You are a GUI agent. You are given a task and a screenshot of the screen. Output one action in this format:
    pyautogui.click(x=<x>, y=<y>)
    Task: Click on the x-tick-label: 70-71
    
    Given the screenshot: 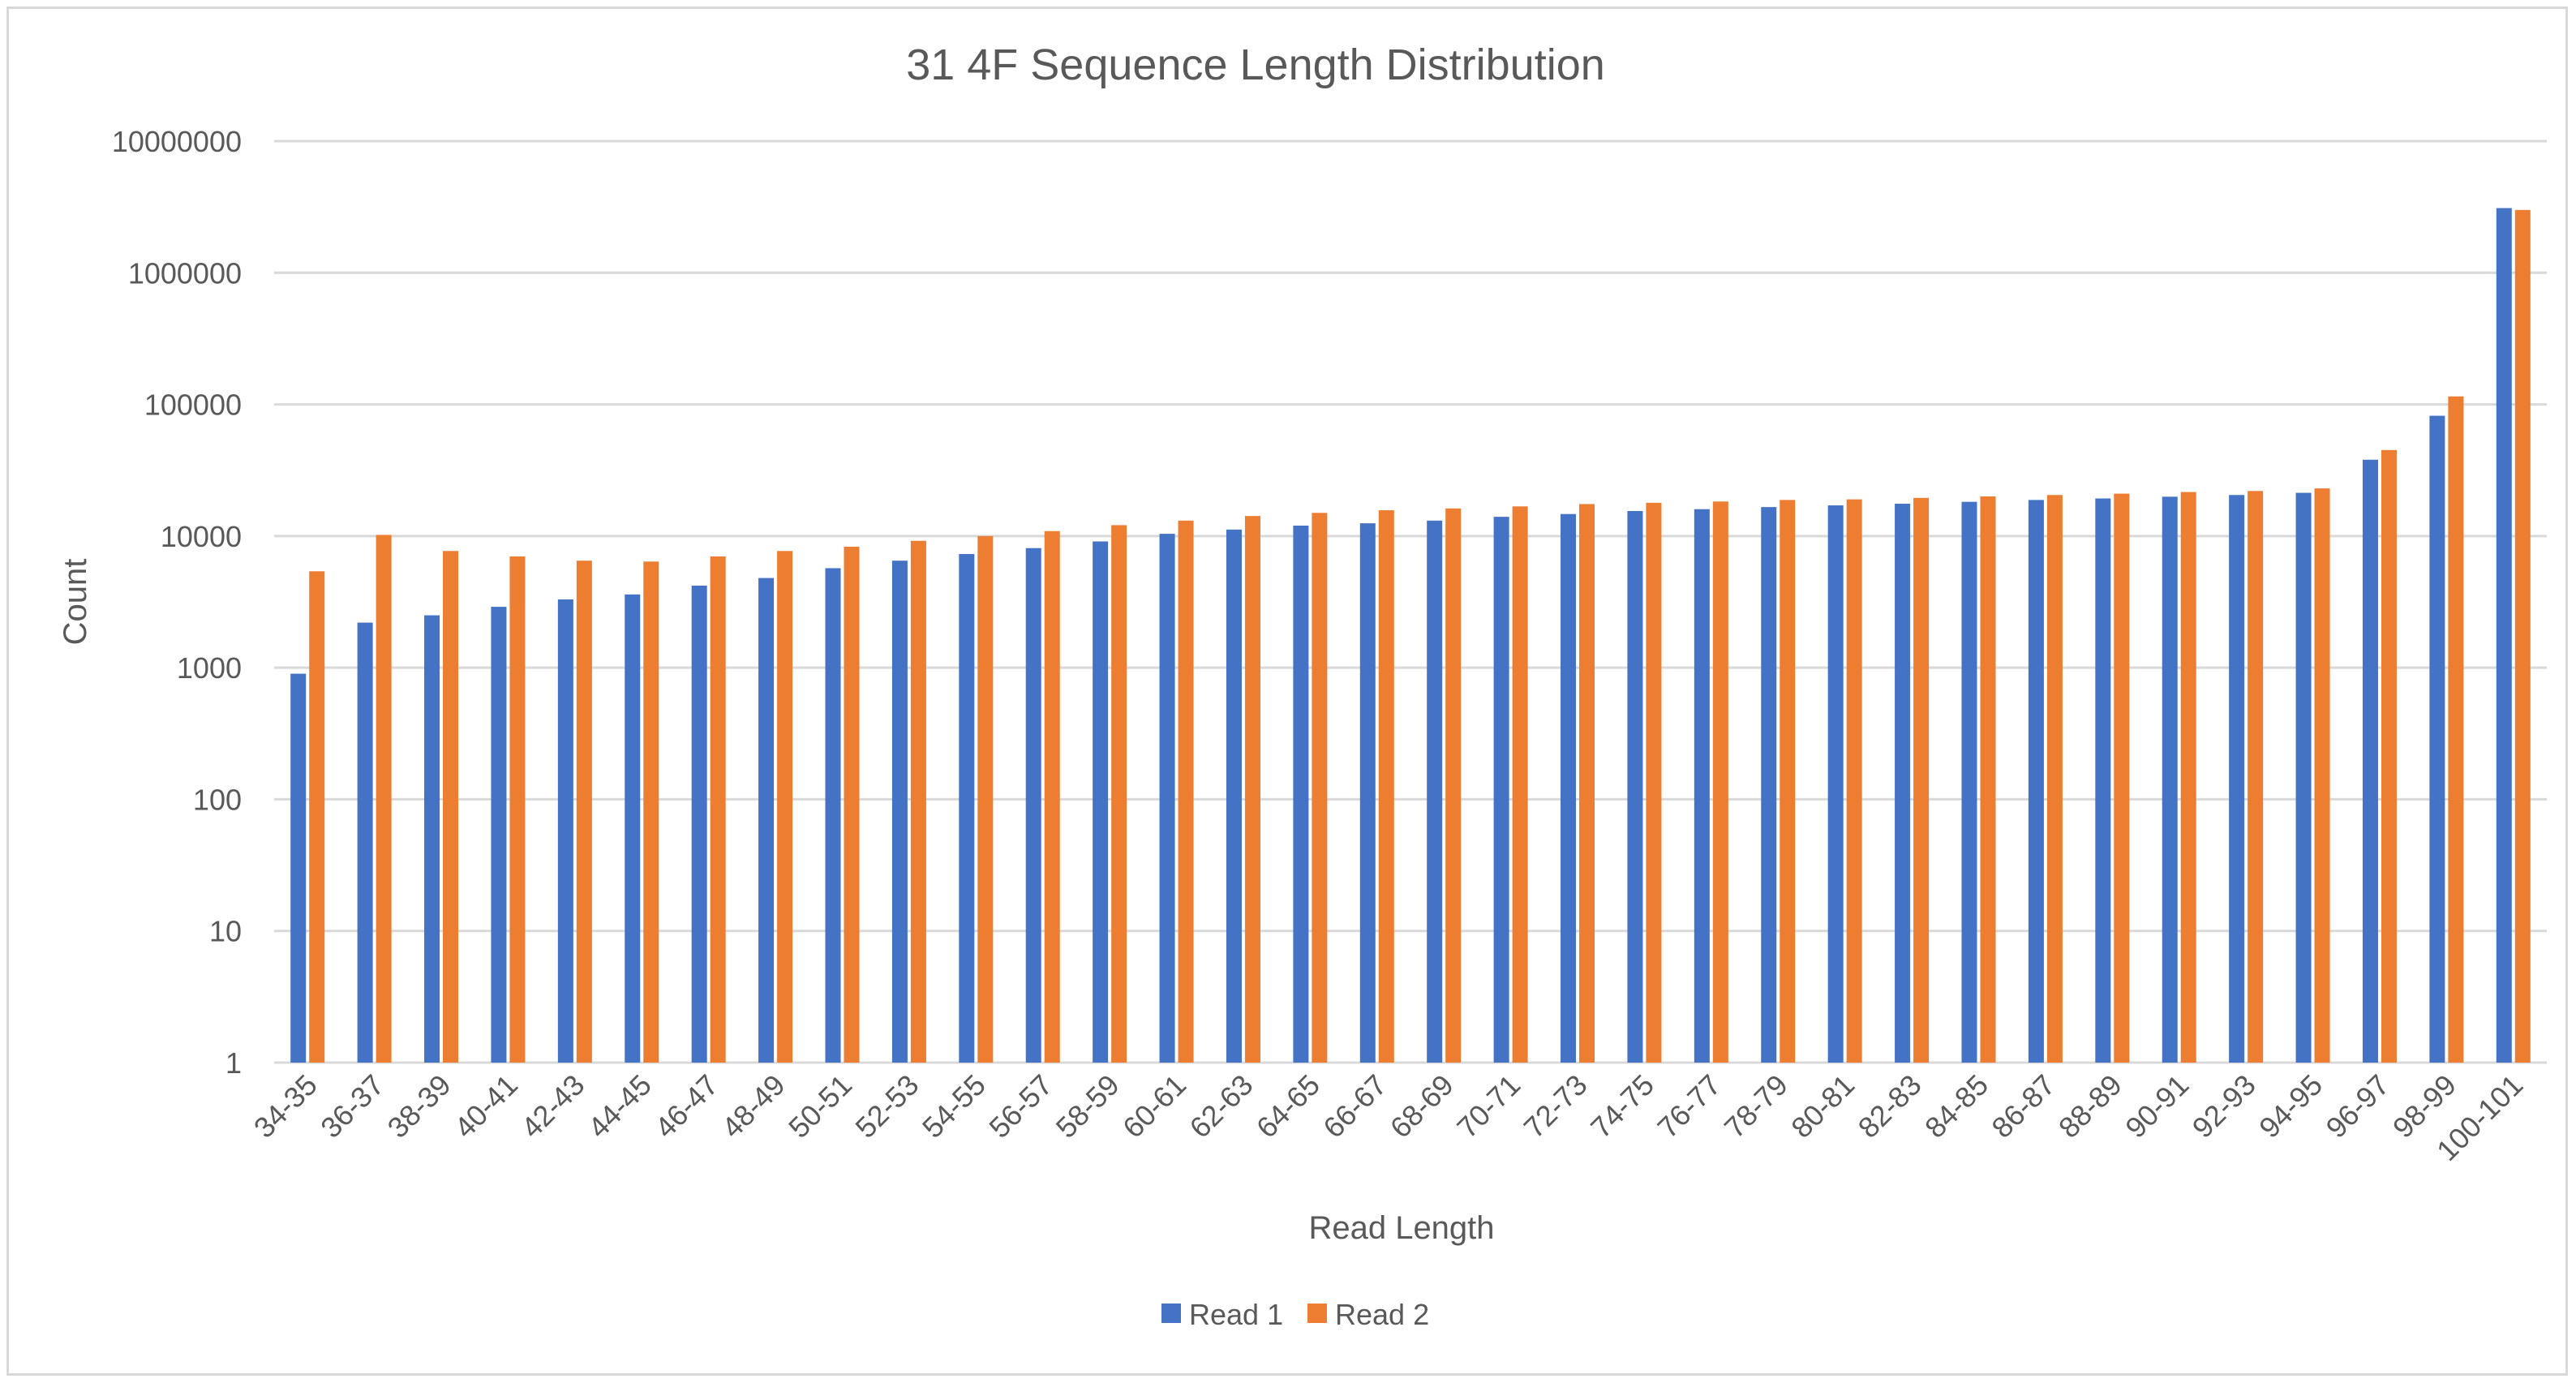 What is the action you would take?
    pyautogui.click(x=1488, y=1106)
    